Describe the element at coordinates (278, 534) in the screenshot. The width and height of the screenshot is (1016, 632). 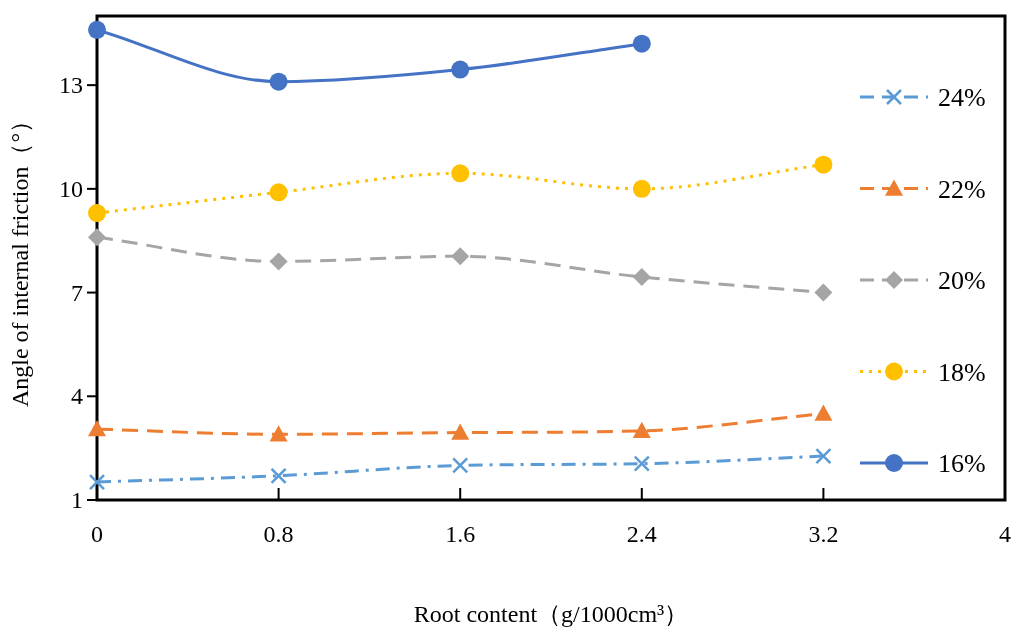
I see `x-tick-label: 0.8` at that location.